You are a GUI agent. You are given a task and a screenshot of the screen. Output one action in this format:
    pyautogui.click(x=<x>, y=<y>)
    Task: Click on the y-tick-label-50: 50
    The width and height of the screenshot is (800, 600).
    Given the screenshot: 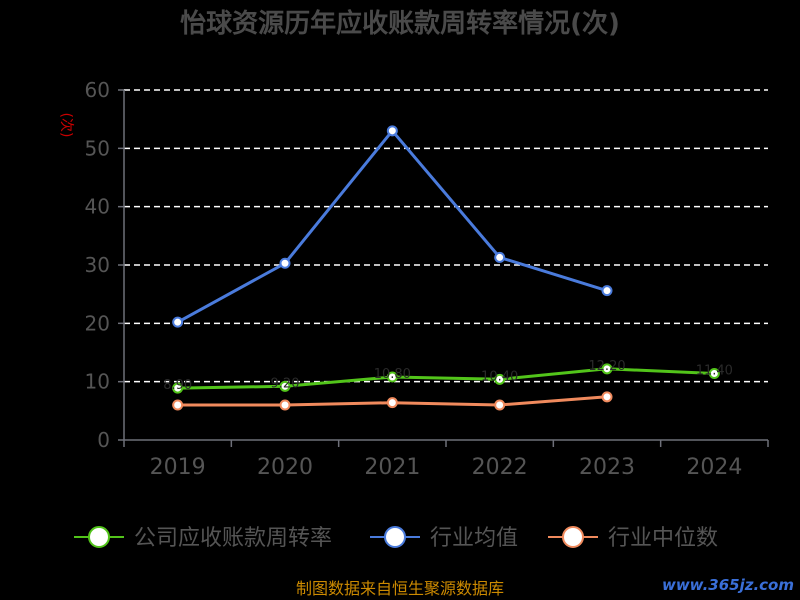 What is the action you would take?
    pyautogui.click(x=97, y=148)
    